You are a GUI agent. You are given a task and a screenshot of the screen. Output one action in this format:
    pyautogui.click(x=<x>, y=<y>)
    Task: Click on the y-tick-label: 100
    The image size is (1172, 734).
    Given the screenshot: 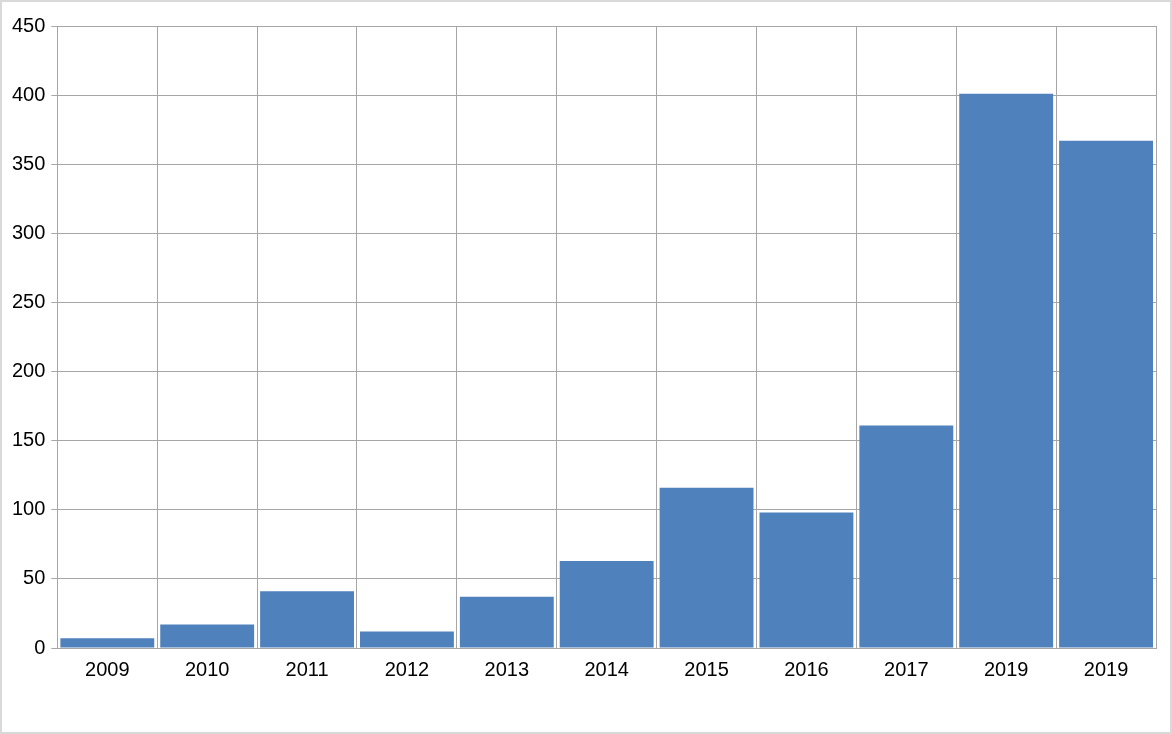 What is the action you would take?
    pyautogui.click(x=28, y=508)
    